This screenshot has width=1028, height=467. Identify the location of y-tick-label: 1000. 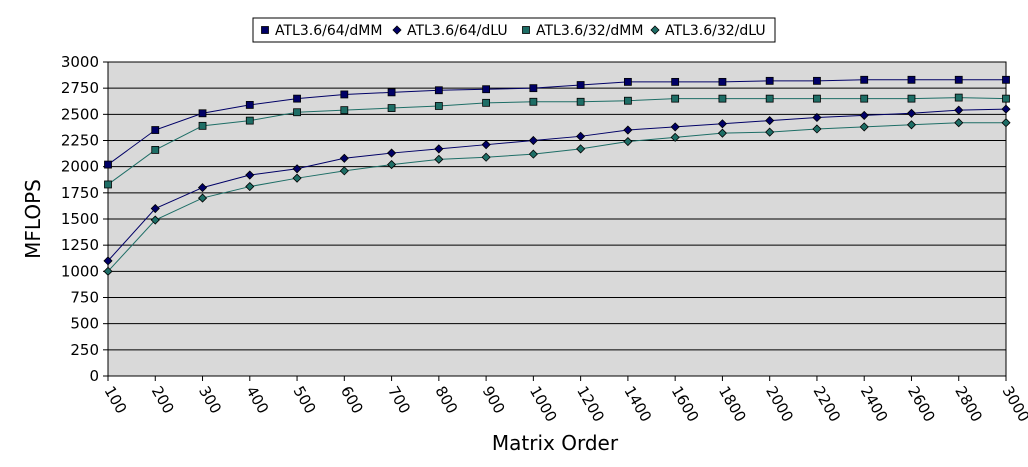
(80, 271).